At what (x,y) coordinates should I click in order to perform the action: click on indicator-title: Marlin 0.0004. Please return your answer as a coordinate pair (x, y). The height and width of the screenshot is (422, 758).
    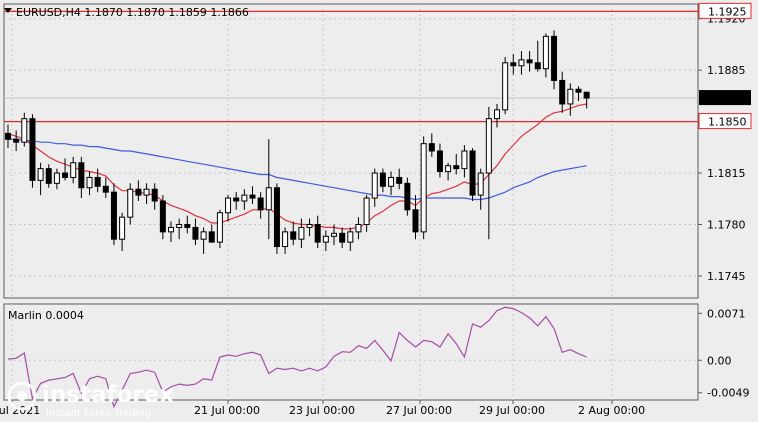
    Looking at the image, I should click on (46, 315).